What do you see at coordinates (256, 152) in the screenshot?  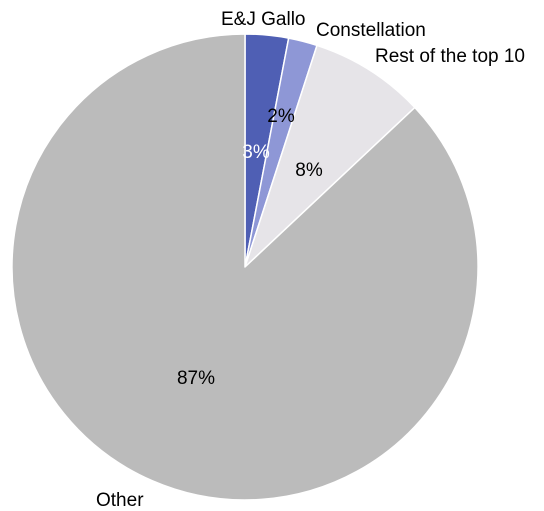 I see `value-label: 3%` at bounding box center [256, 152].